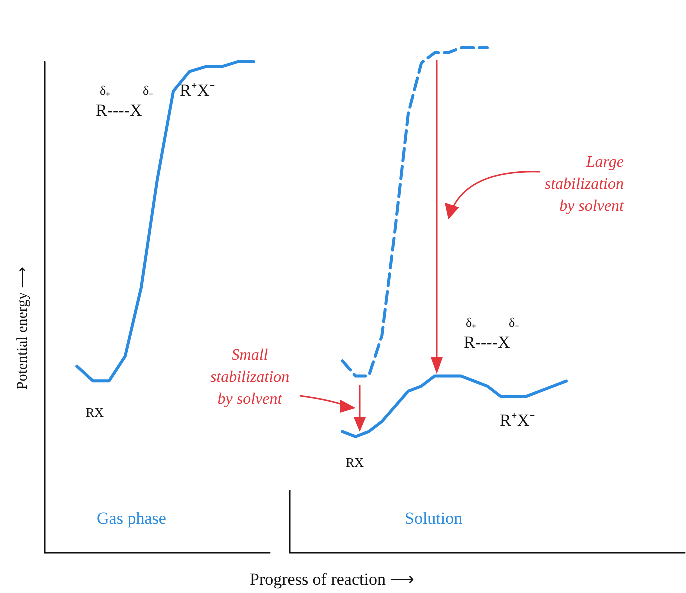 This screenshot has height=593, width=686. Describe the element at coordinates (332, 580) in the screenshot. I see `x-axis-title: Progress of reaction ⟶` at that location.